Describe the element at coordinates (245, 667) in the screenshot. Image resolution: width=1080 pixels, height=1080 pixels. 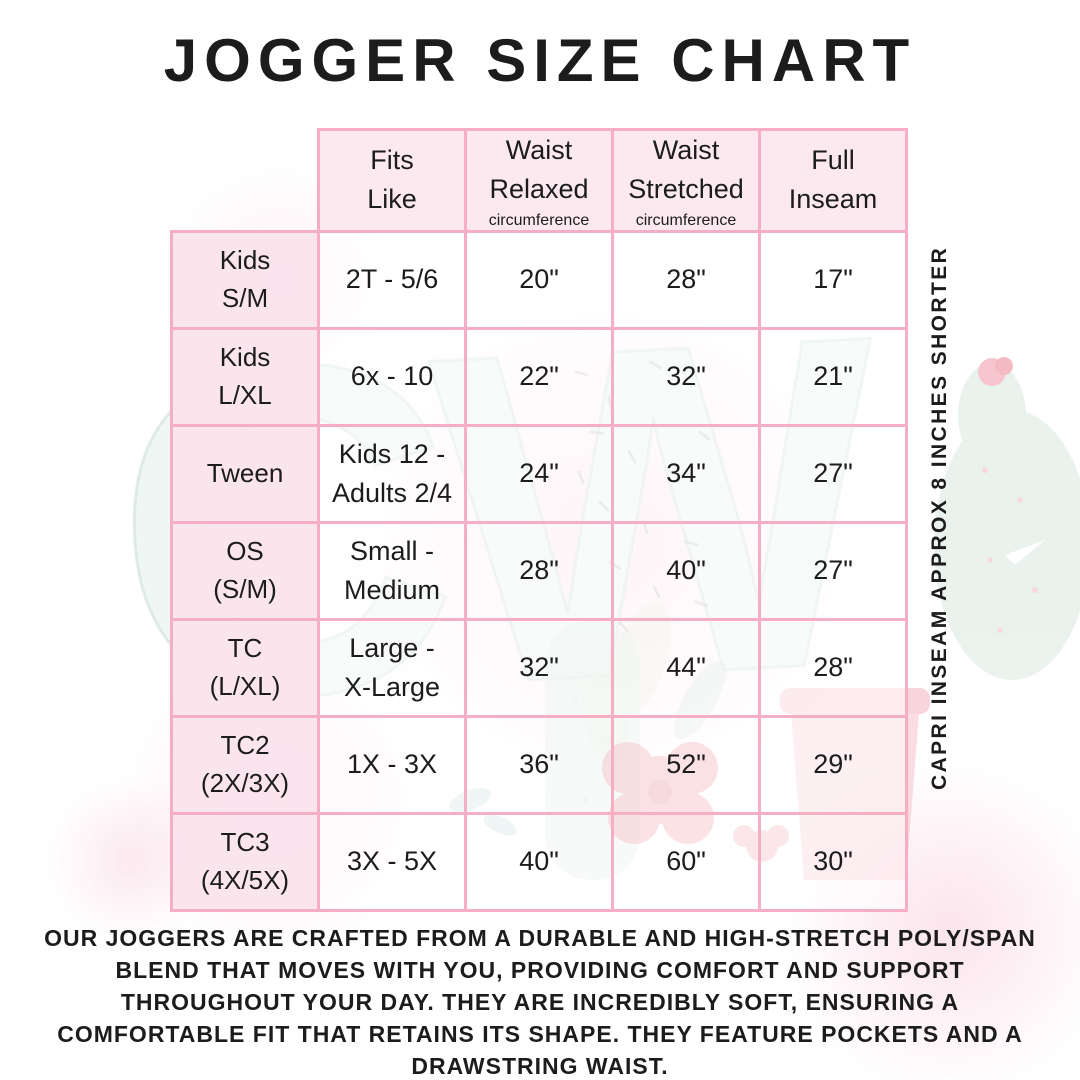
I see `size-label-cell: TC (L/XL)` at that location.